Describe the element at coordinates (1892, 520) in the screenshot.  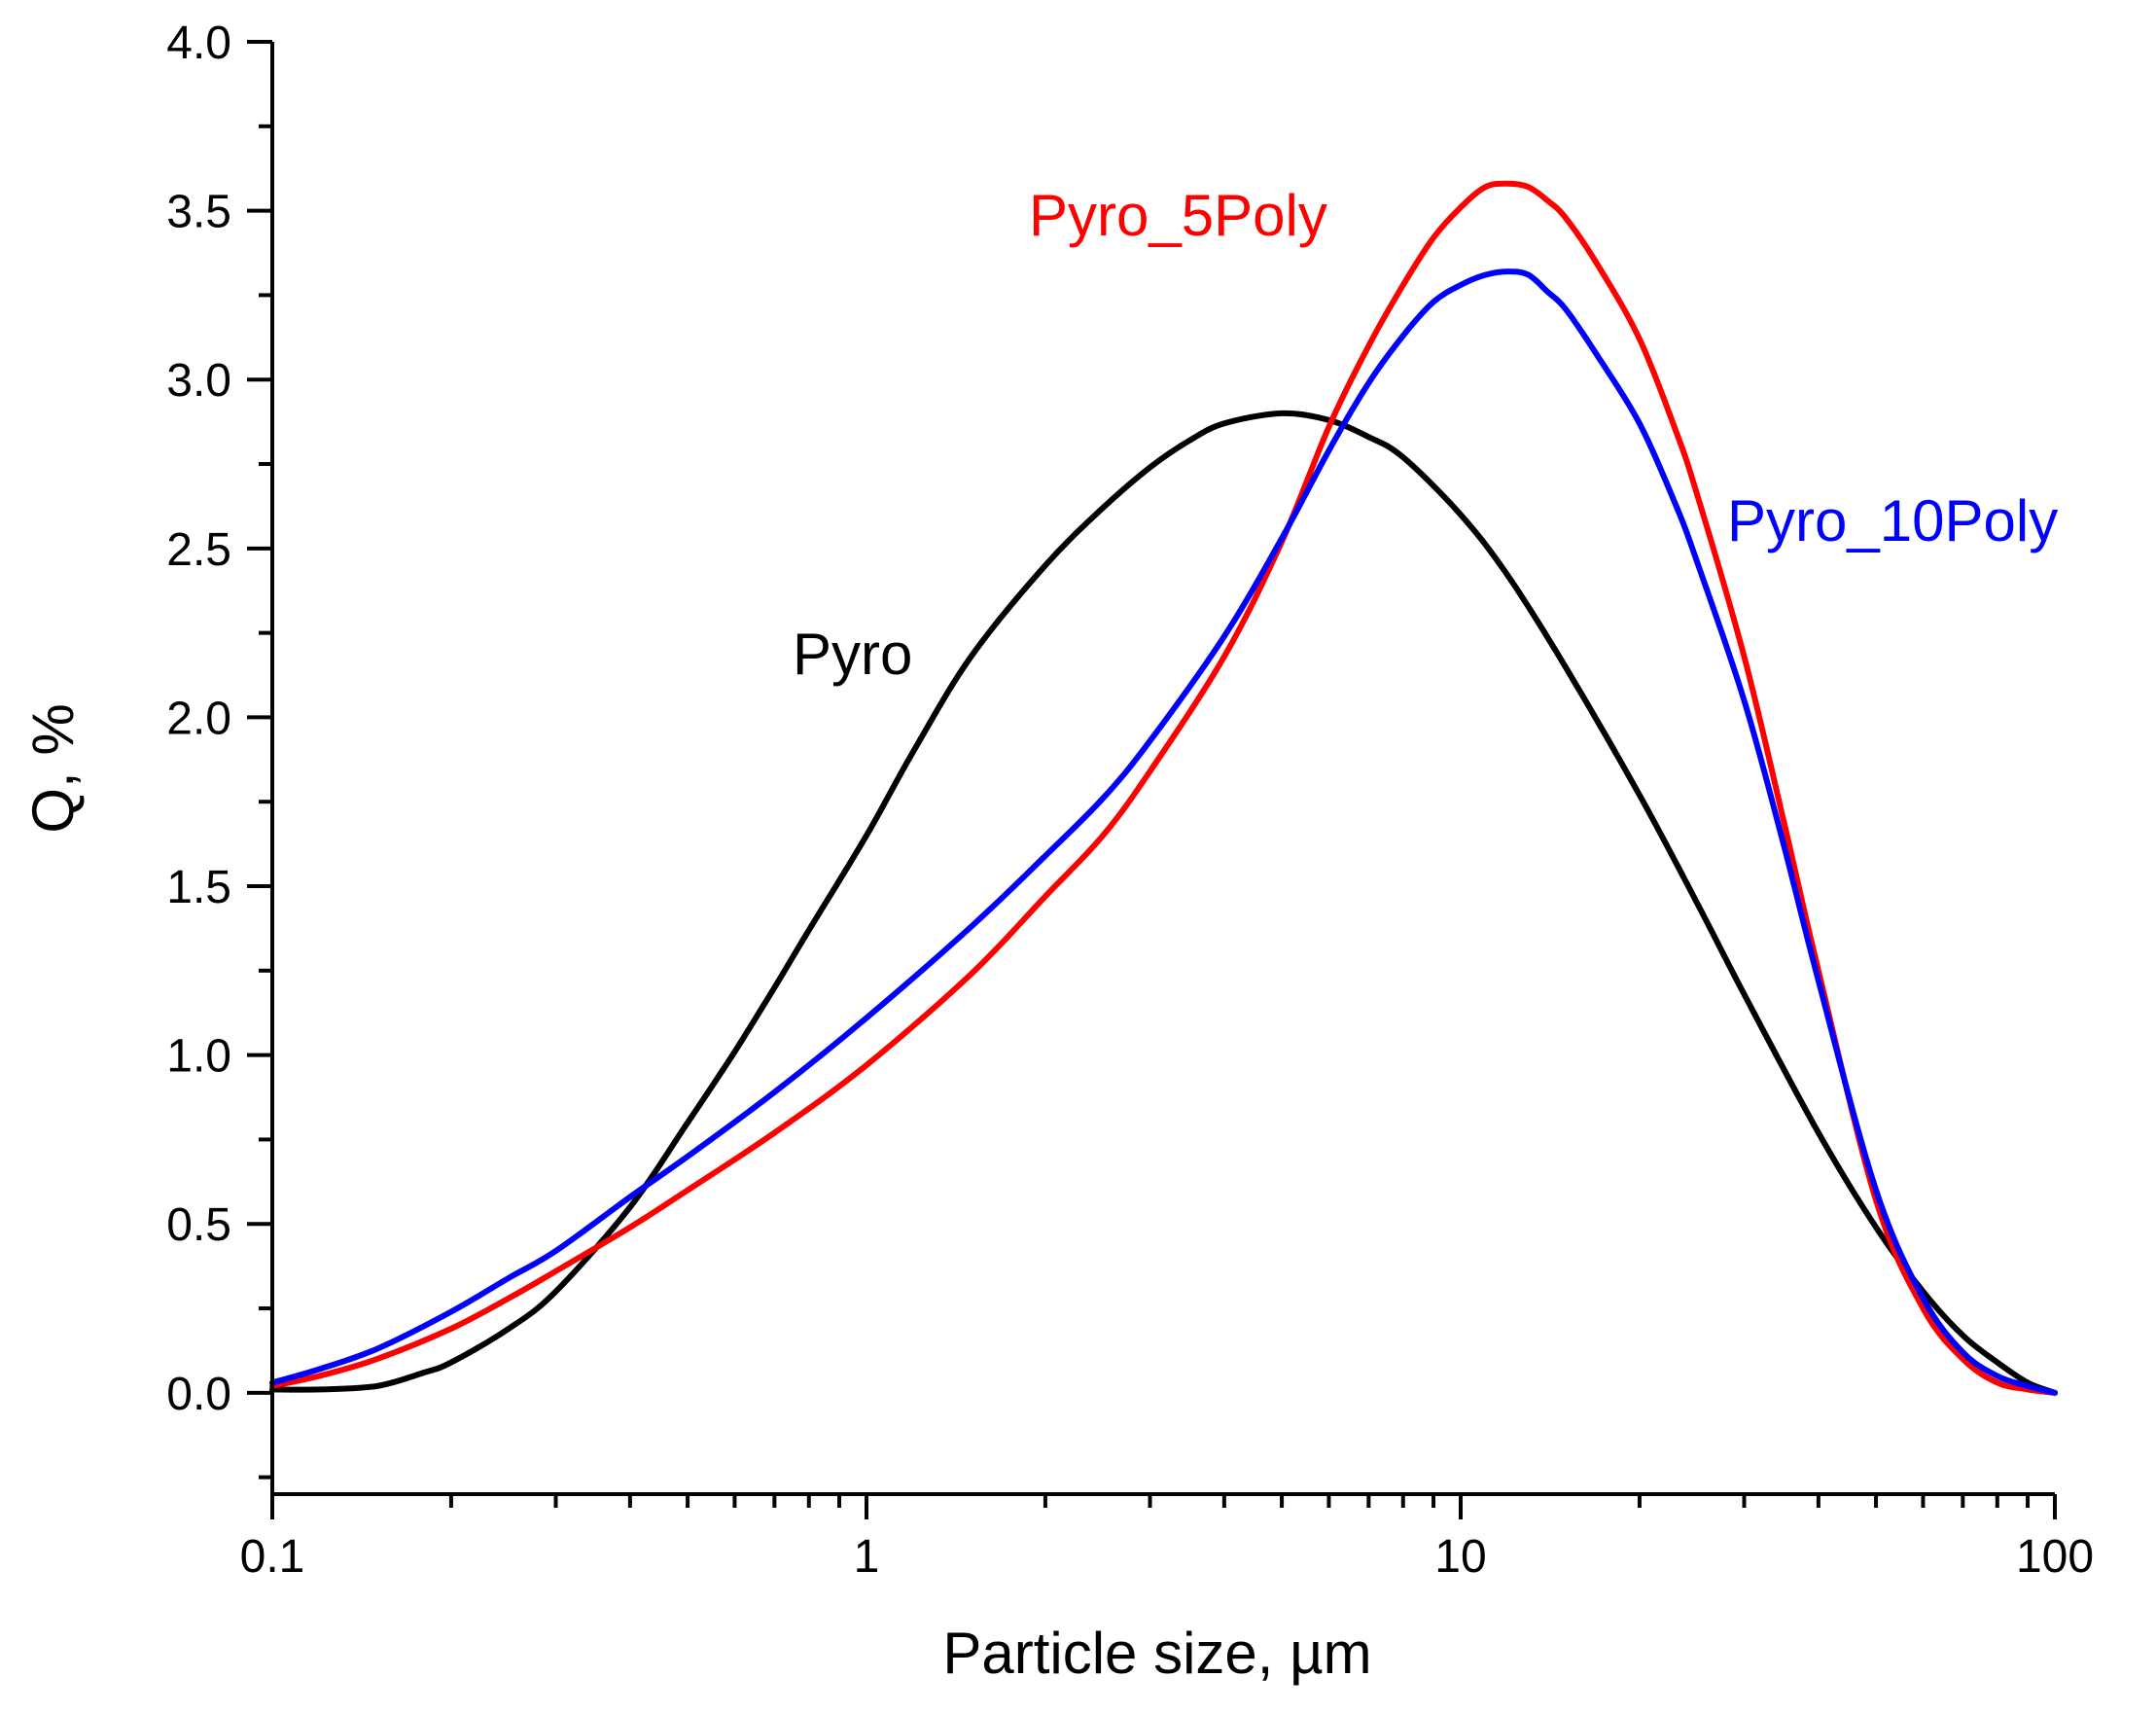
I see `series-label-pyro-10poly: Pyro_10Poly` at that location.